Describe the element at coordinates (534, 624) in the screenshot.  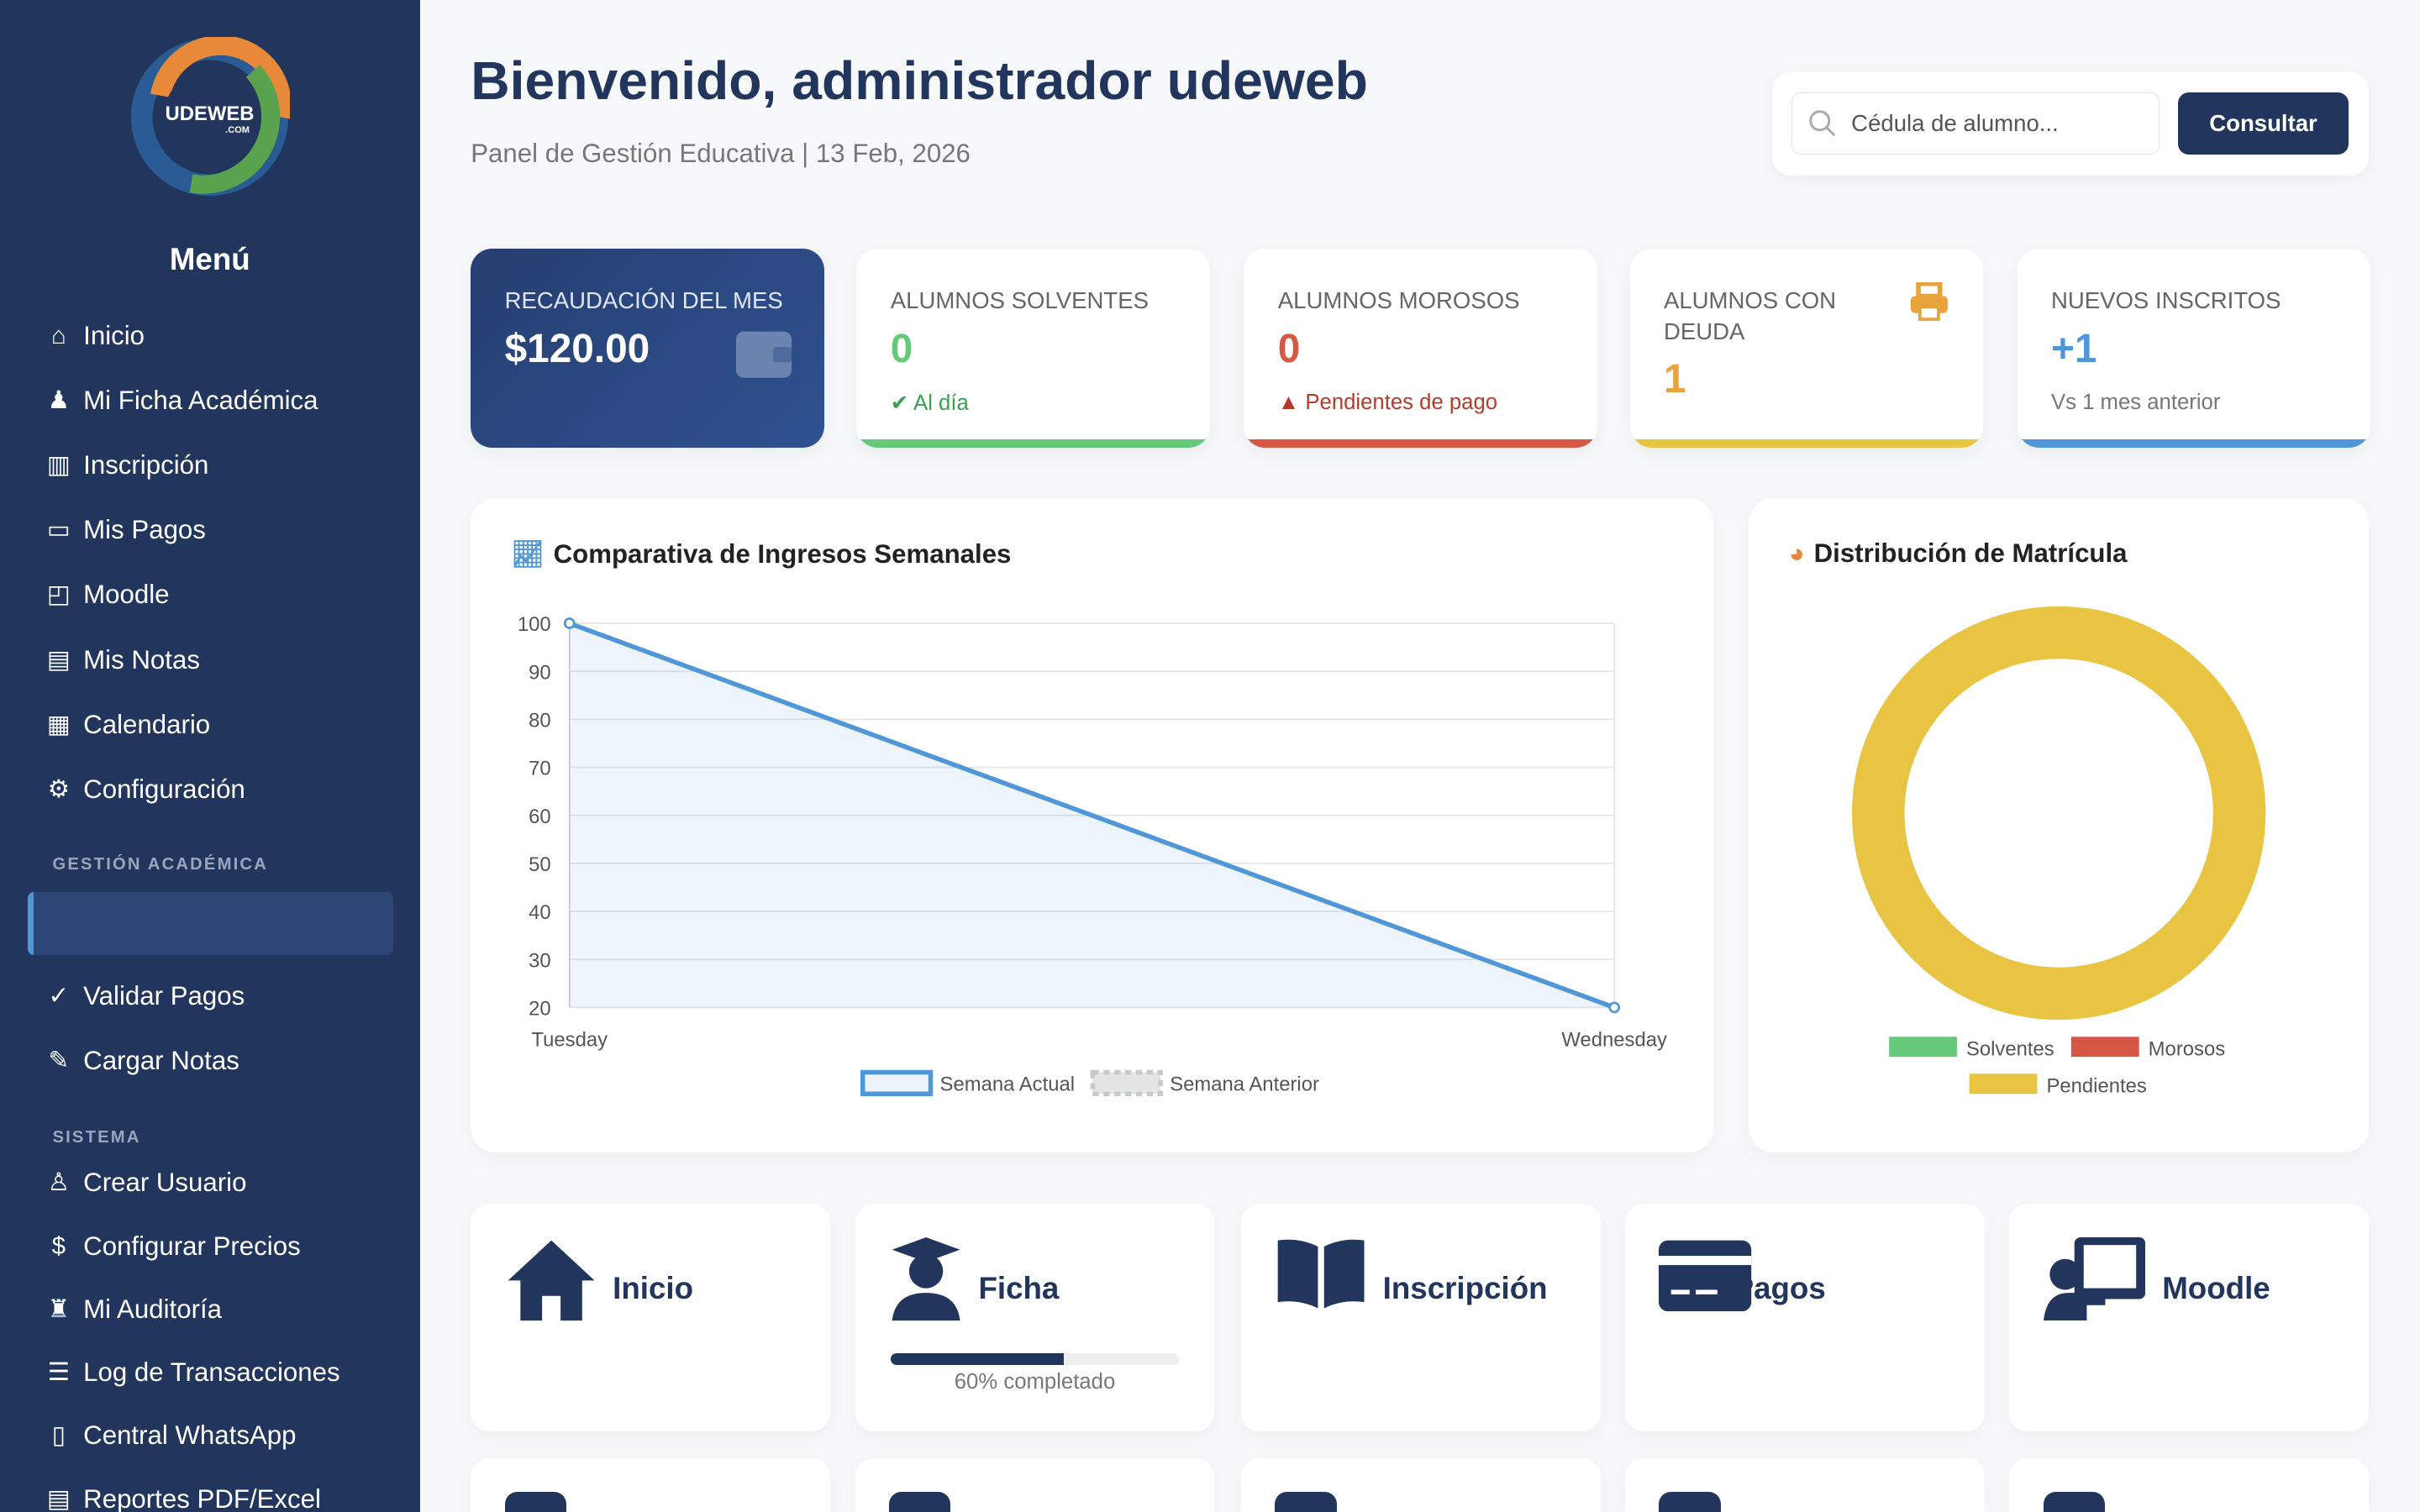
I see `y-tick-label: 100` at that location.